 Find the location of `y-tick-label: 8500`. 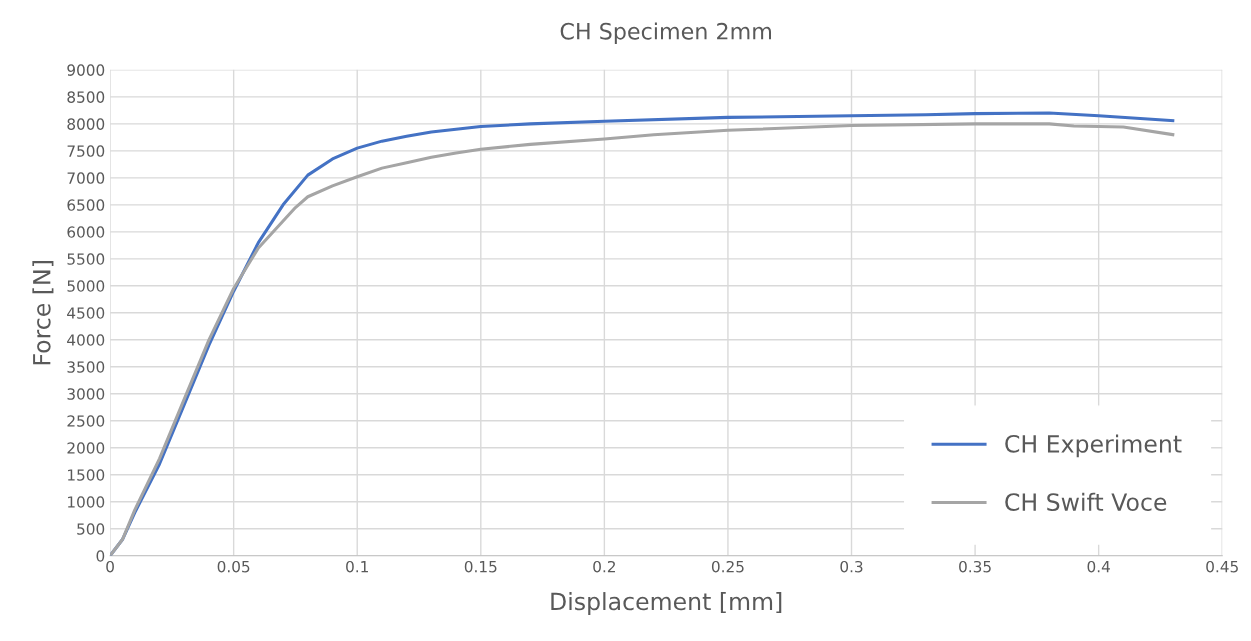

y-tick-label: 8500 is located at coordinates (86, 97).